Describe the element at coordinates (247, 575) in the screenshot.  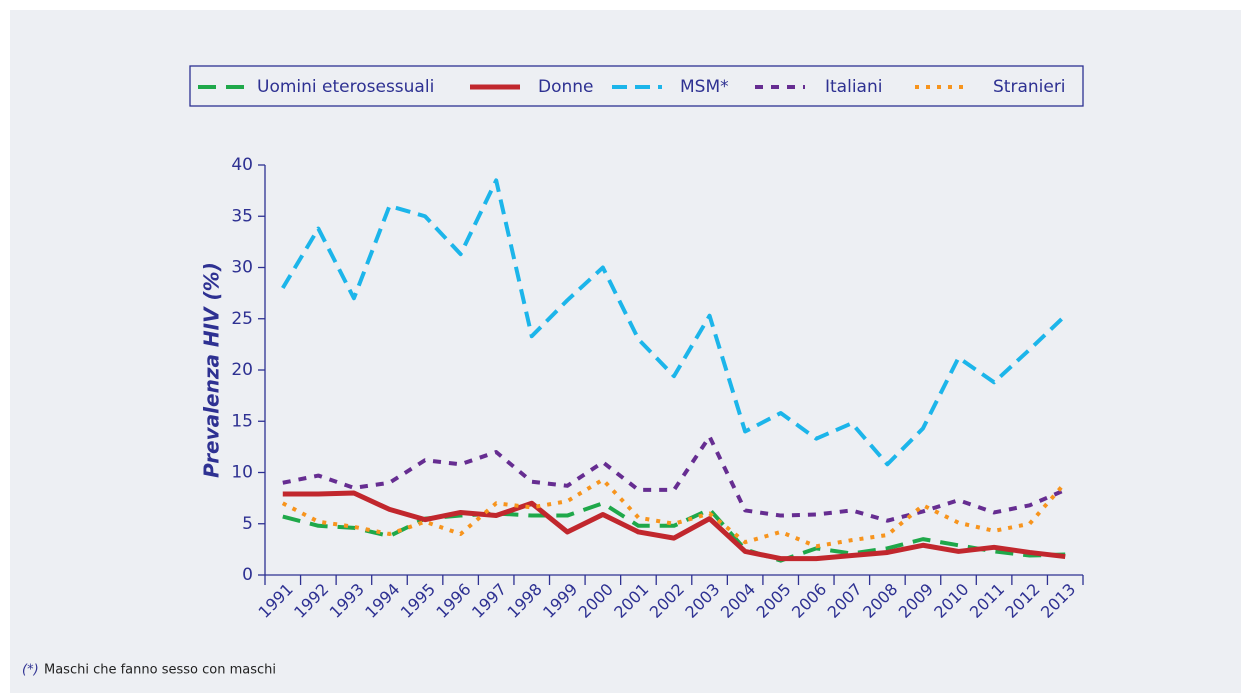
I see `y-tick-label: 0` at that location.